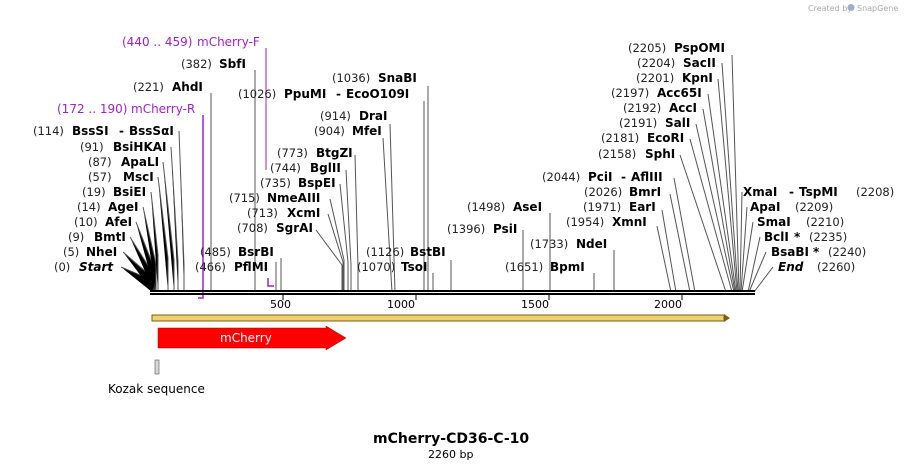 This screenshot has height=470, width=906. I want to click on site-name-sbfi: SbfI, so click(232, 64).